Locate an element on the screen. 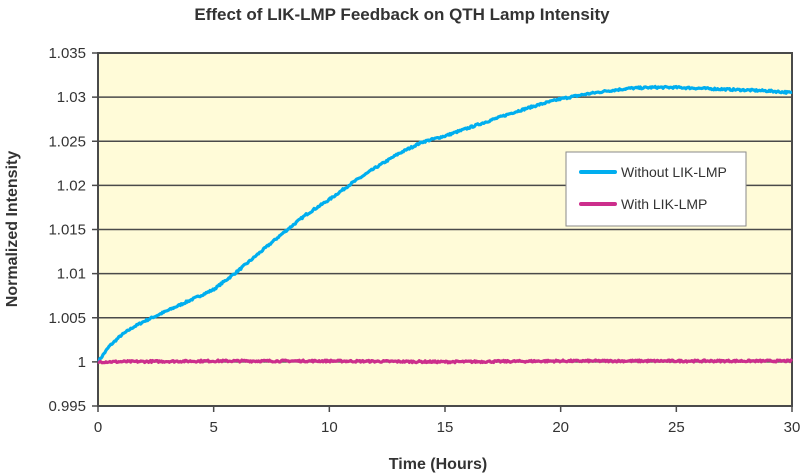  legend-label-without-lik-lmp: Without LIK-LMP is located at coordinates (674, 172).